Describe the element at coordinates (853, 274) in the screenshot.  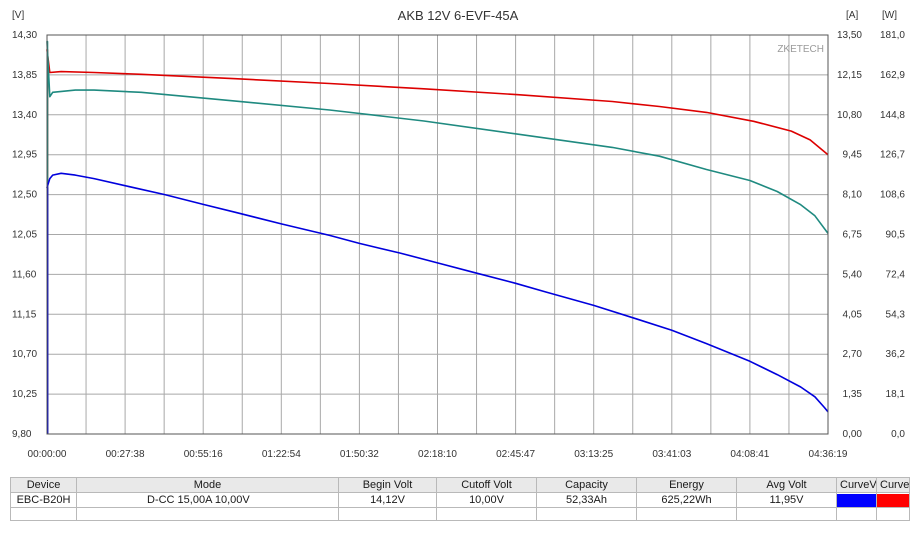
I see `right-amp-tick-label: 5,40` at that location.